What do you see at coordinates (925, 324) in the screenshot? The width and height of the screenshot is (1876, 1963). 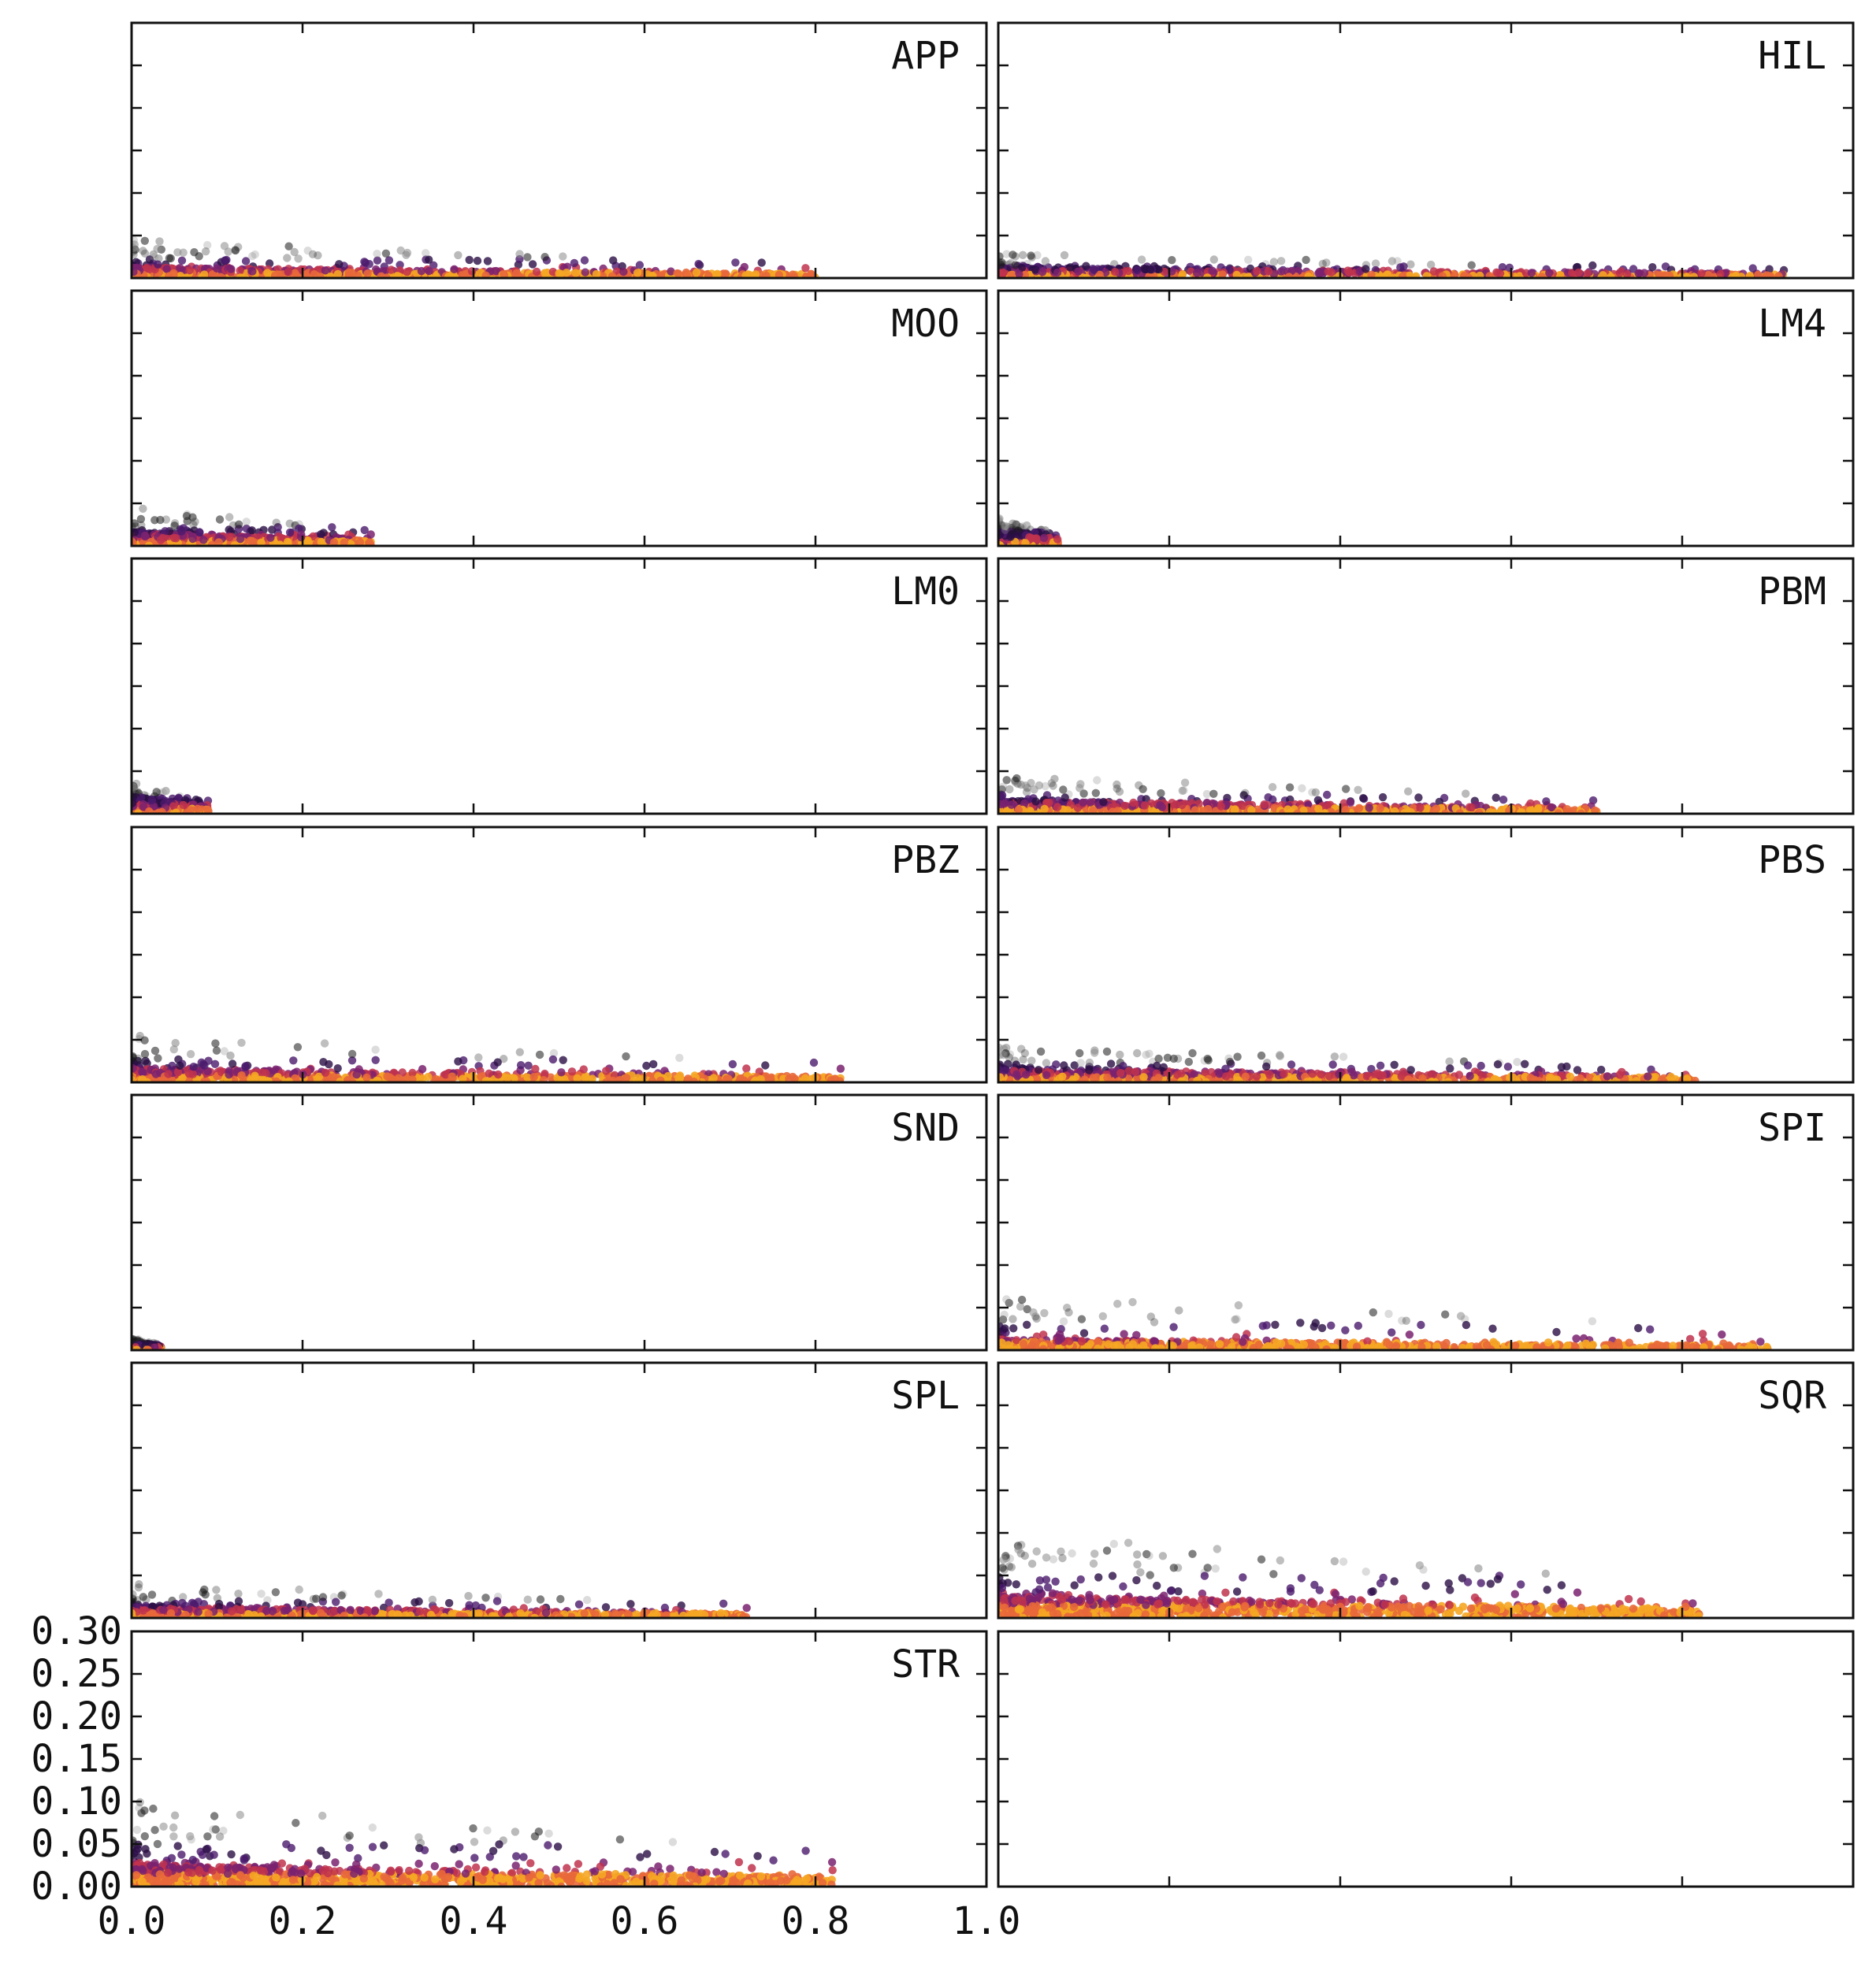 I see `panel-label: MOO` at bounding box center [925, 324].